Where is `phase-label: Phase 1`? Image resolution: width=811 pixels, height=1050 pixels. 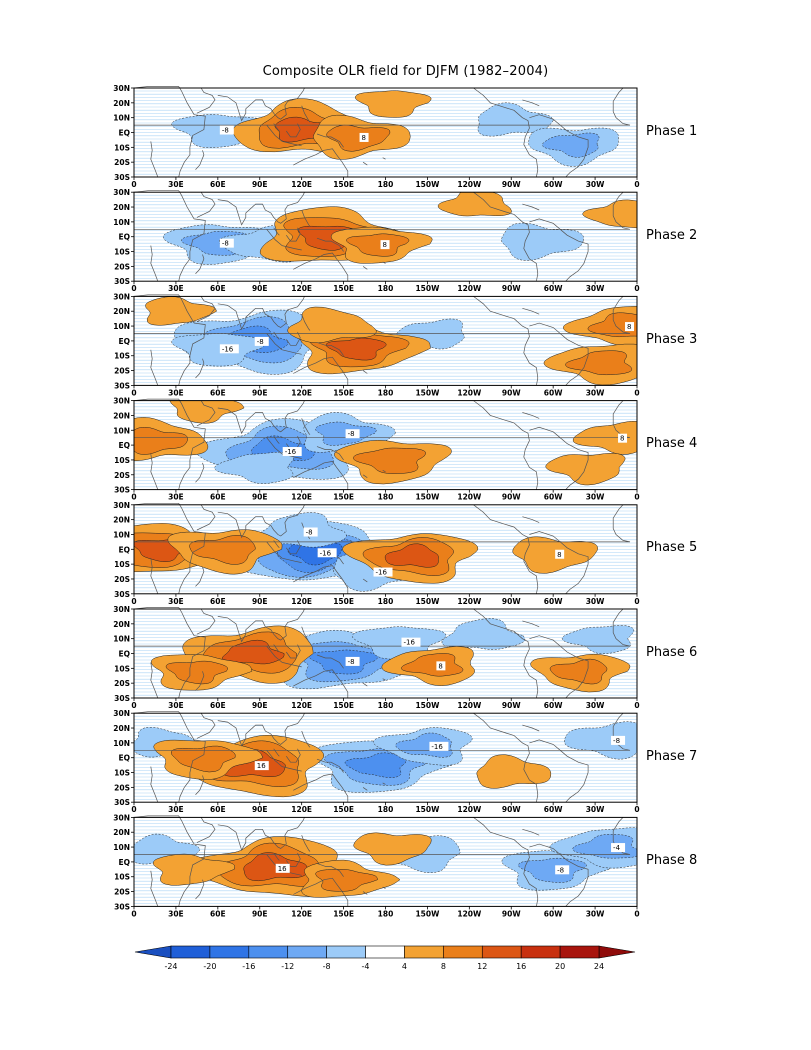 phase-label: Phase 1 is located at coordinates (672, 131).